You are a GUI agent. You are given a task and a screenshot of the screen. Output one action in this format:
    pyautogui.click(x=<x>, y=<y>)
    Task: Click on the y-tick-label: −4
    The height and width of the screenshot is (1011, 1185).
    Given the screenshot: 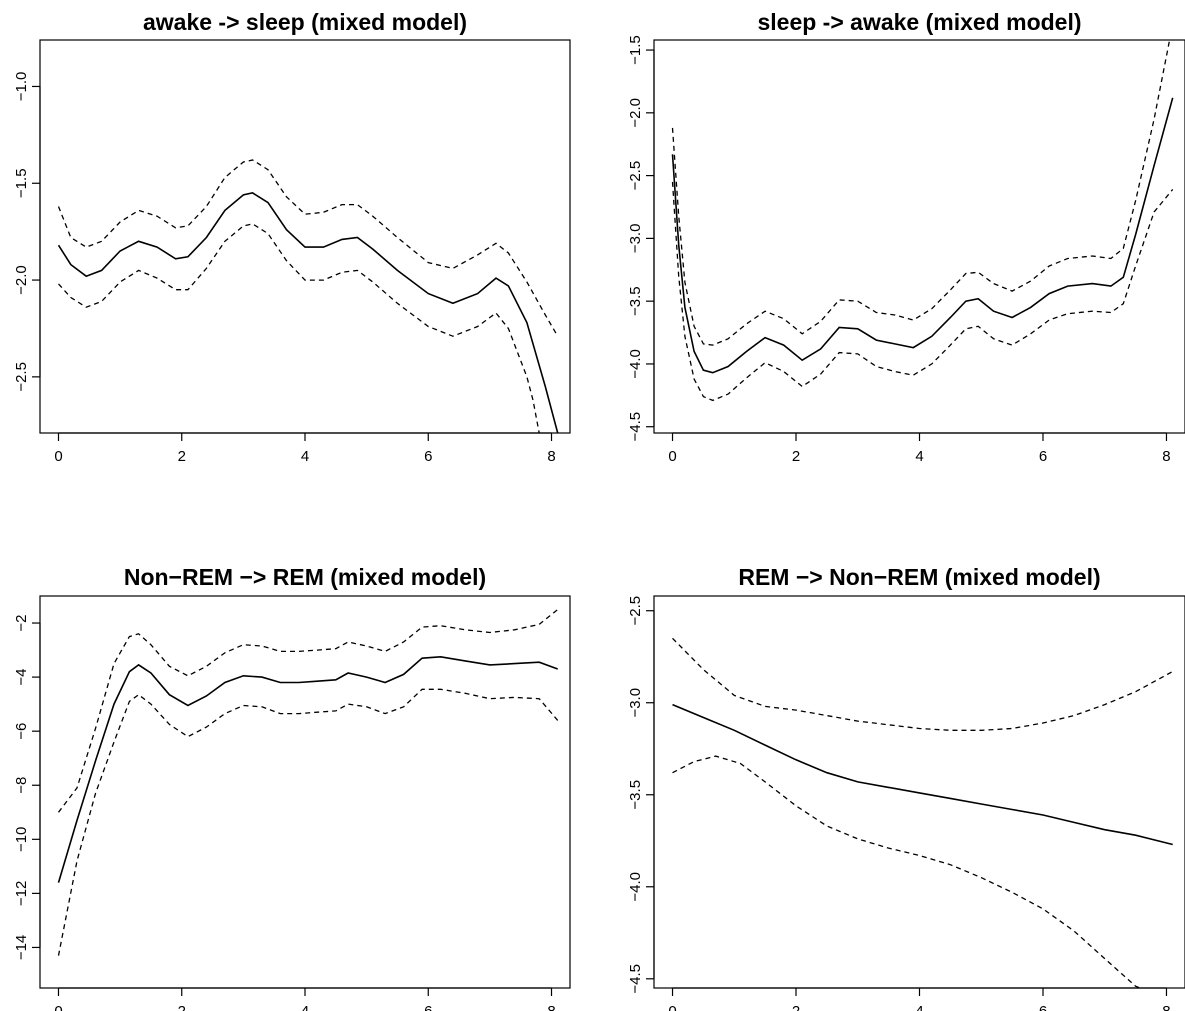 What is the action you would take?
    pyautogui.click(x=21, y=677)
    